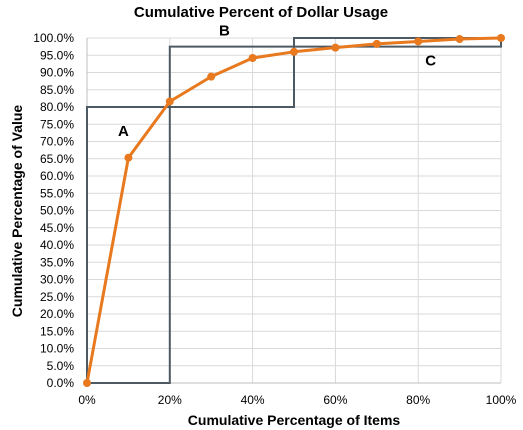 The height and width of the screenshot is (430, 523). Describe the element at coordinates (430, 61) in the screenshot. I see `zone-label-c: C` at that location.